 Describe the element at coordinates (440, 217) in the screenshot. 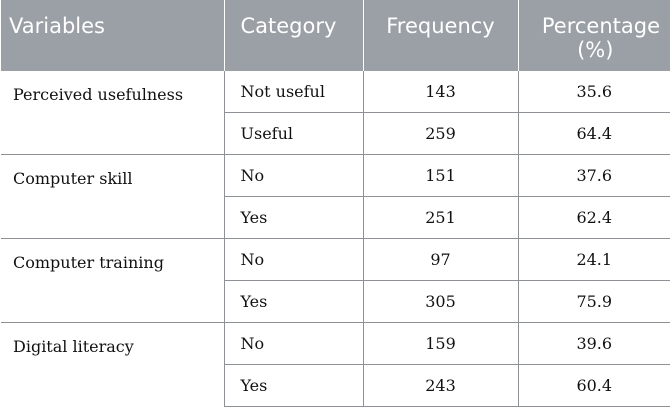

I see `frequency-cell: 251` at that location.